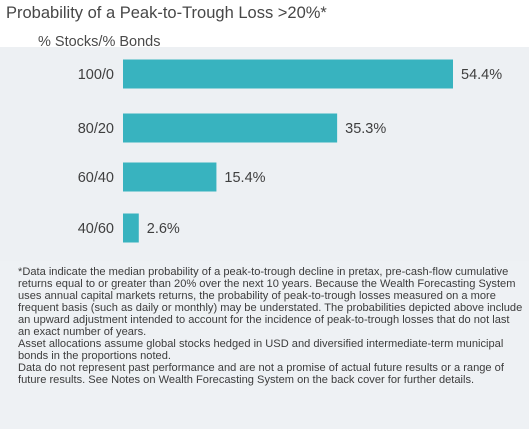  I want to click on category-axis-label: % Stocks/% Bonds, so click(99, 42).